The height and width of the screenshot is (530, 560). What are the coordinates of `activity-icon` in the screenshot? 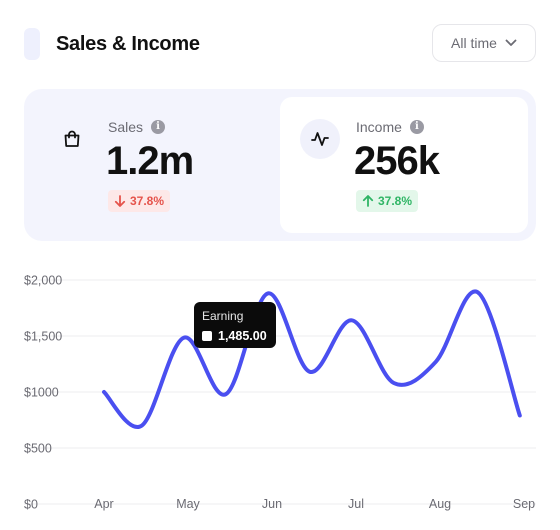 It's located at (320, 139).